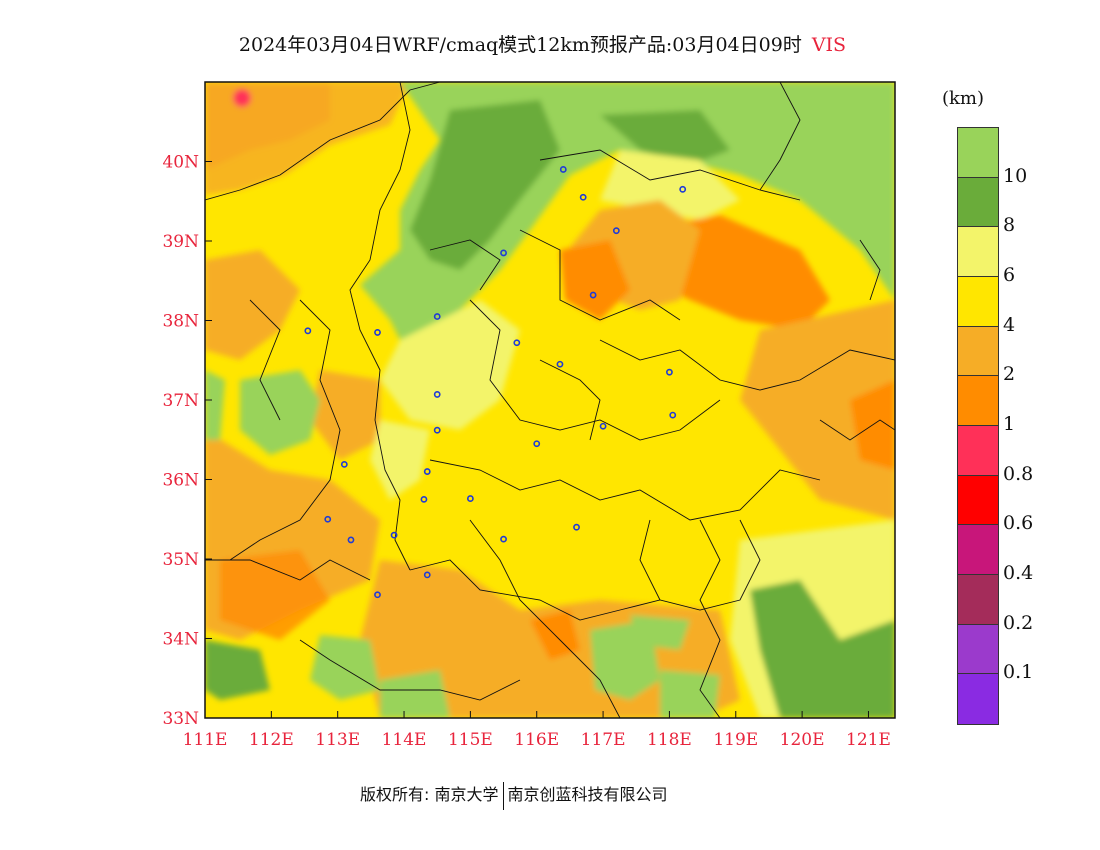  Describe the element at coordinates (660, 632) in the screenshot. I see `vis-region-green-s3` at that location.